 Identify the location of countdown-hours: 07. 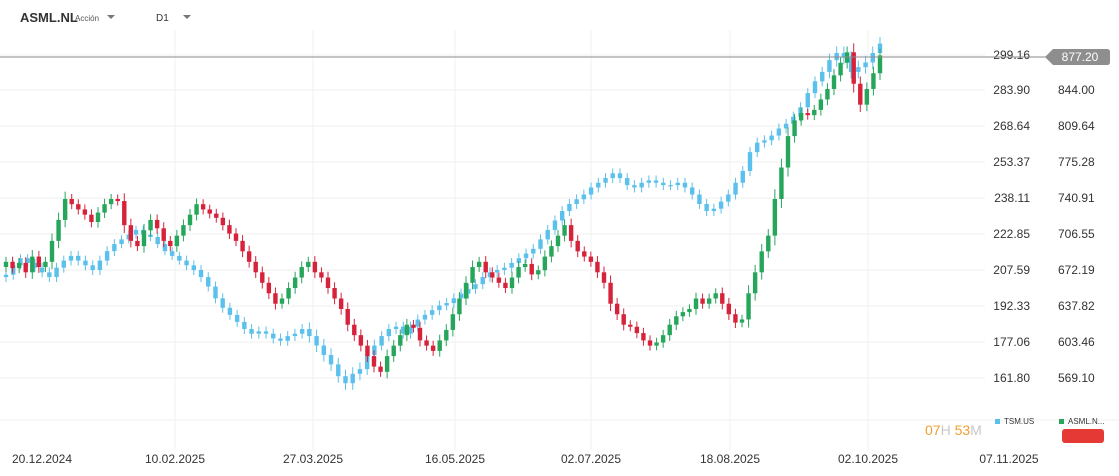
(933, 430).